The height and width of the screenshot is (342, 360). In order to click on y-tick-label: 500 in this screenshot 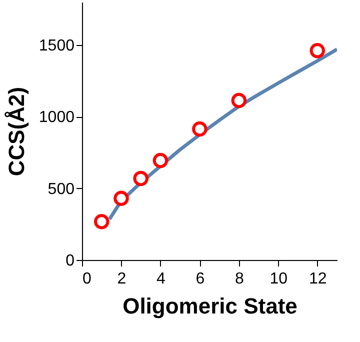, I will do `click(61, 189)`.